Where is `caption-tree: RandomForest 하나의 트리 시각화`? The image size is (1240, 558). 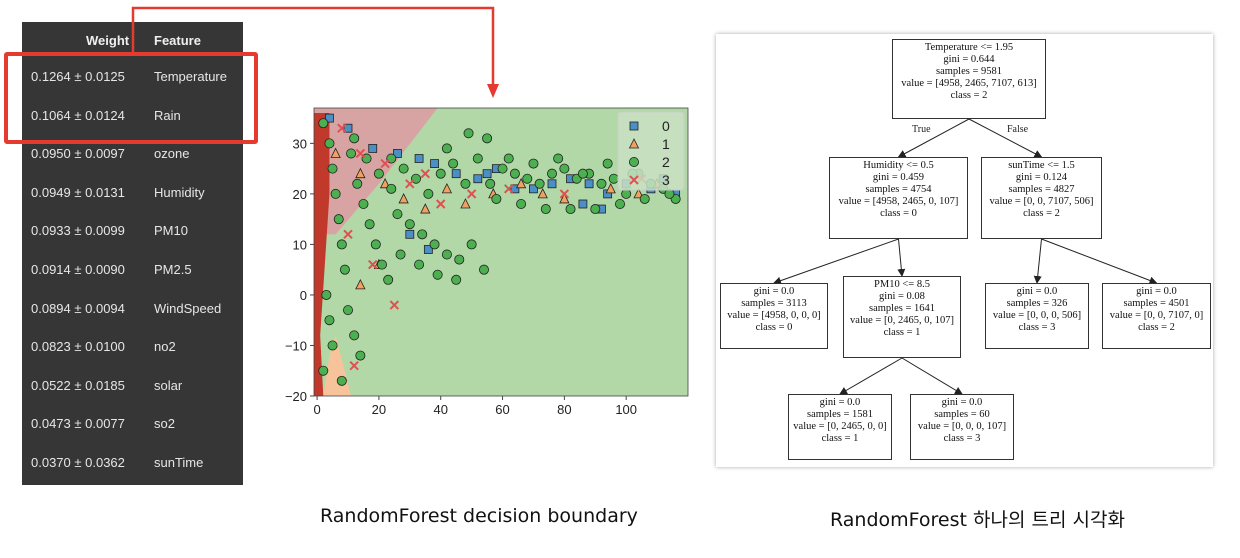 caption-tree: RandomForest 하나의 트리 시각화 is located at coordinates (977, 518).